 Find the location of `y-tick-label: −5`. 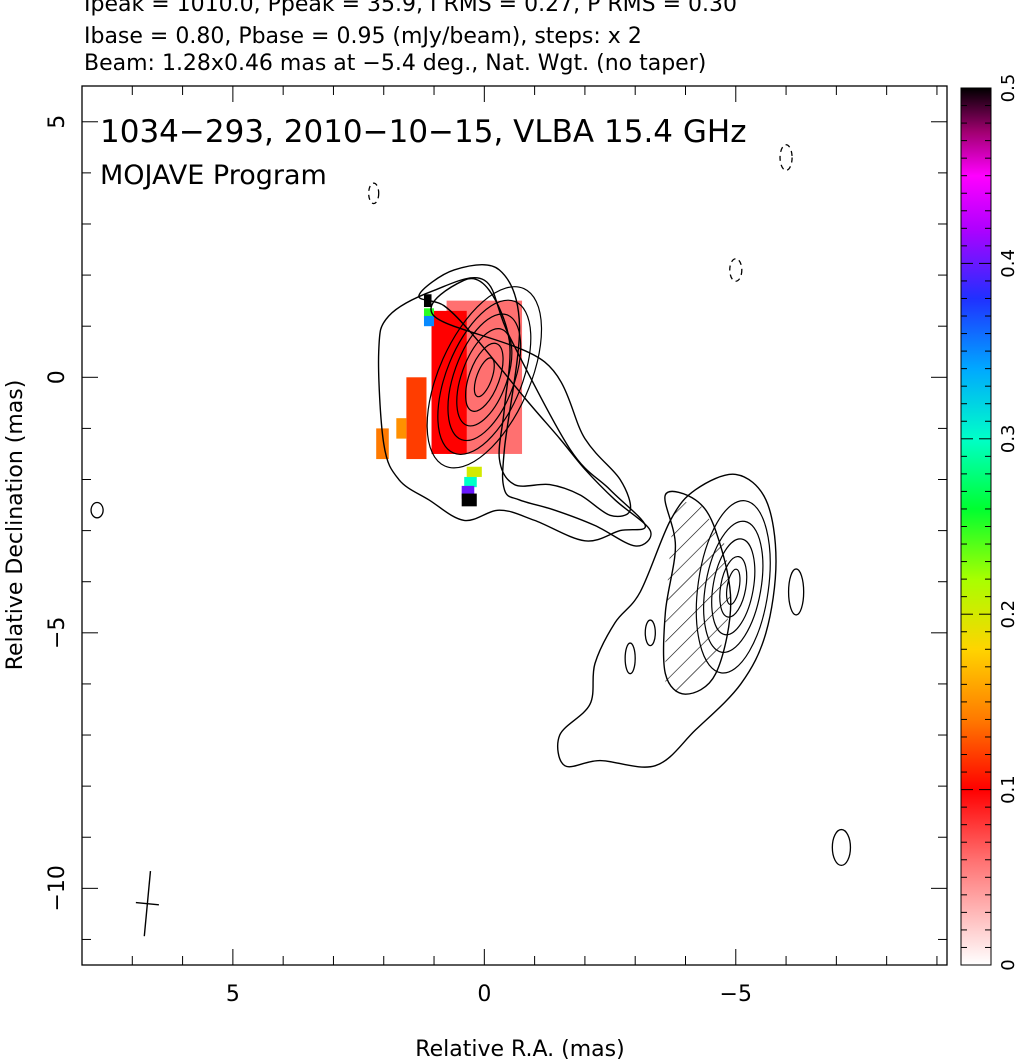

y-tick-label: −5 is located at coordinates (57, 633).